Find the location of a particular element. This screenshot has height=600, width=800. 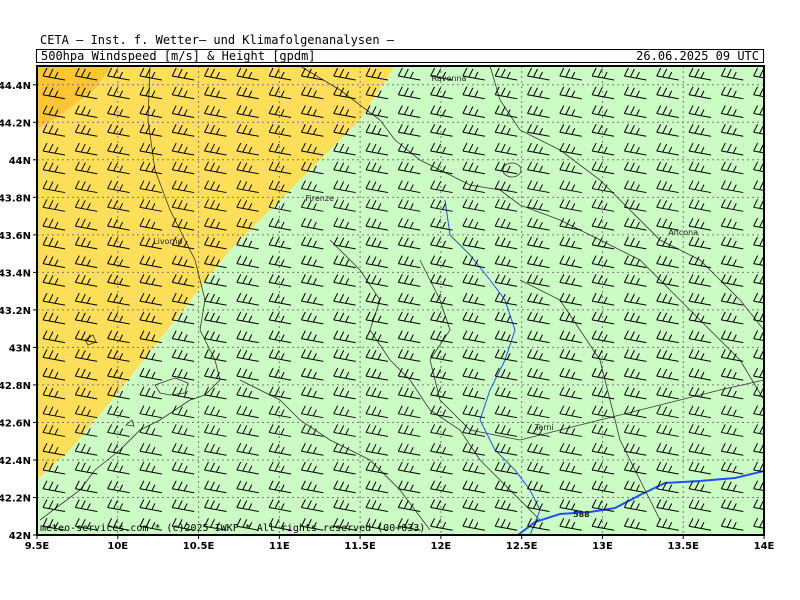

city-label: Livorno is located at coordinates (168, 241).